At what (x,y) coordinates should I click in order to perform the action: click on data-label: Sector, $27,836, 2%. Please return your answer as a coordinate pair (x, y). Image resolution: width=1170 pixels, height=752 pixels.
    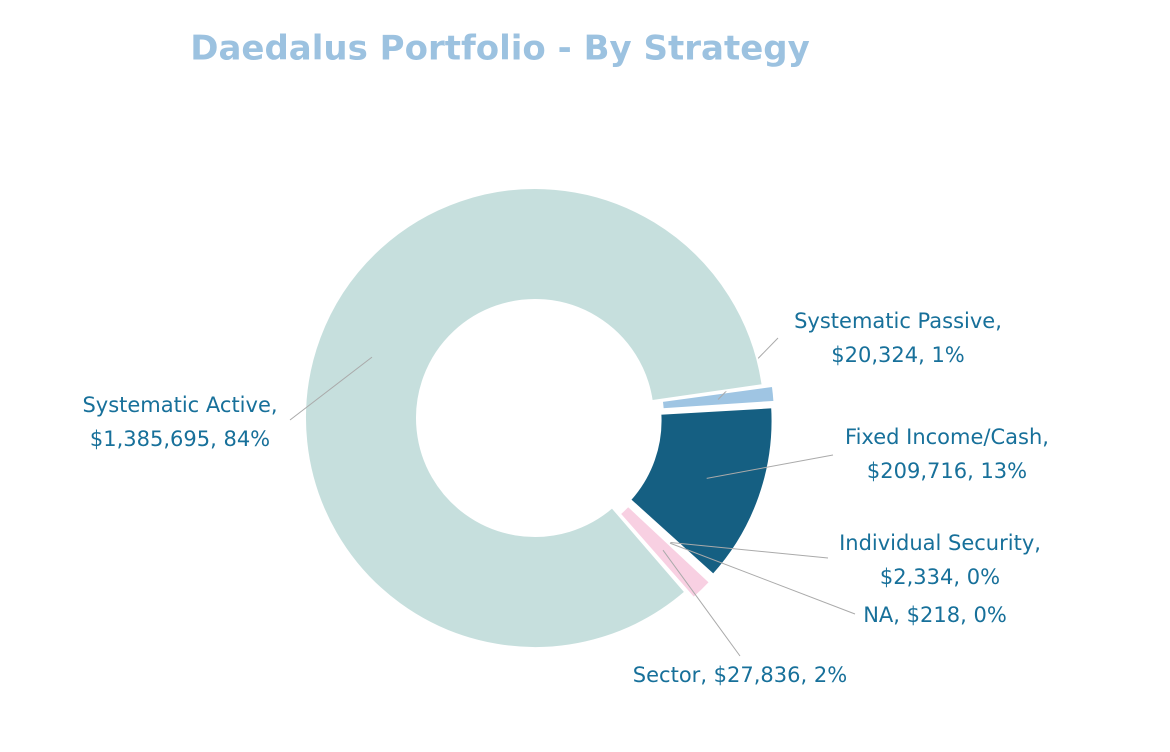
    Looking at the image, I should click on (740, 675).